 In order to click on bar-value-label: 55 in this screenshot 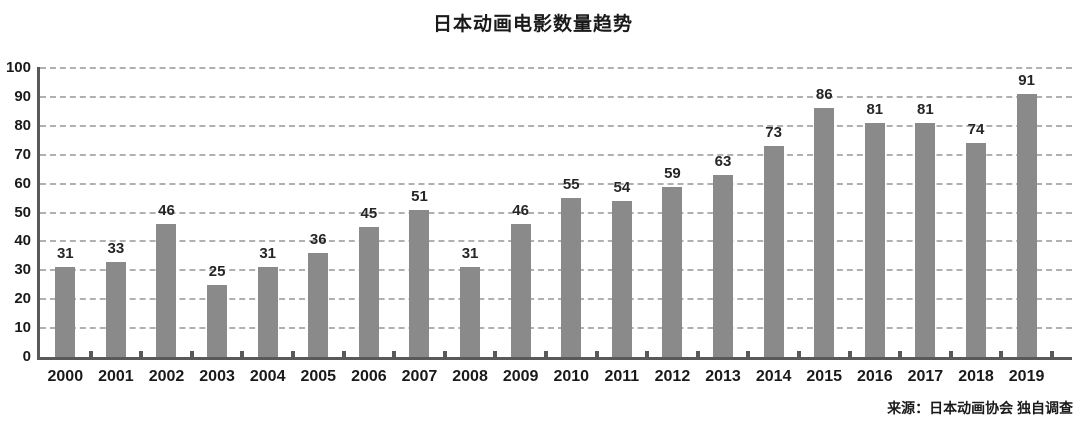, I will do `click(571, 185)`.